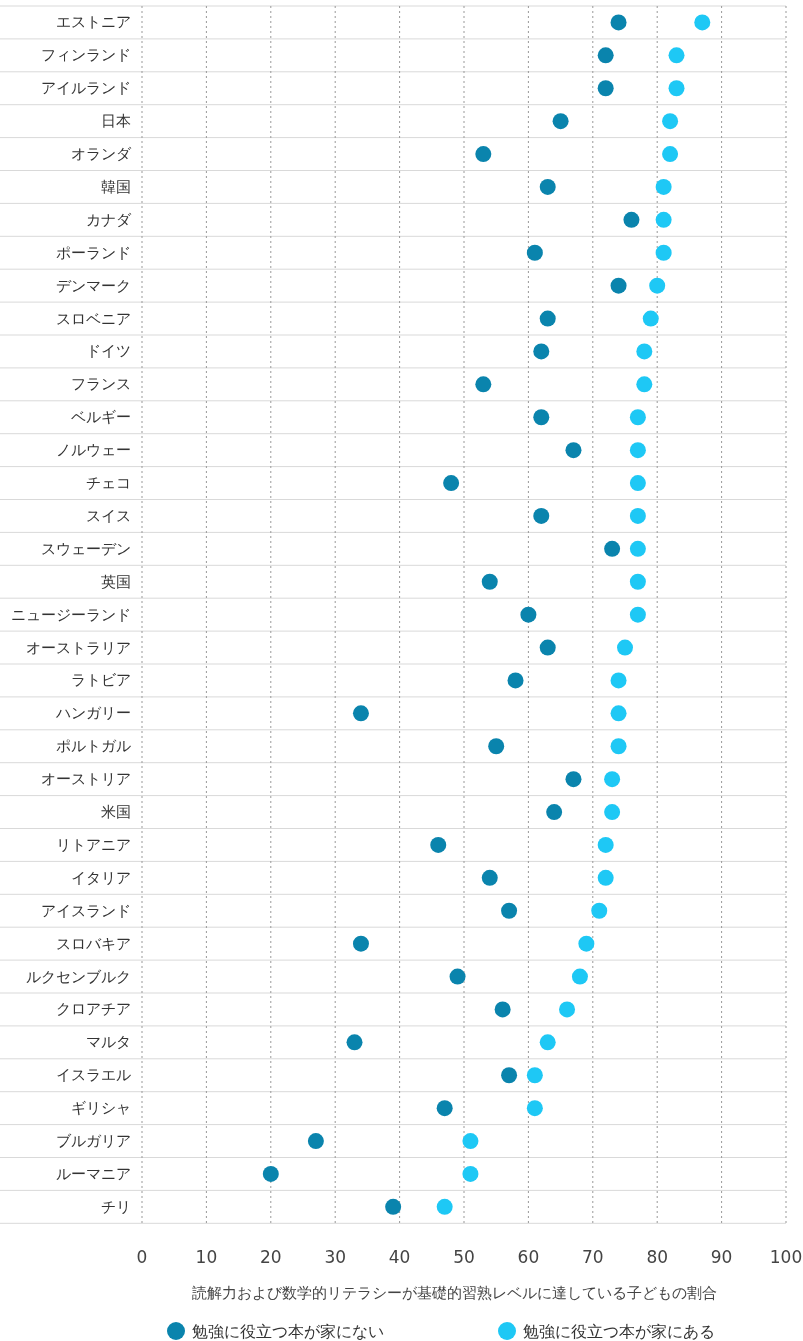  I want to click on y-tick-label: デンマーク, so click(93, 285).